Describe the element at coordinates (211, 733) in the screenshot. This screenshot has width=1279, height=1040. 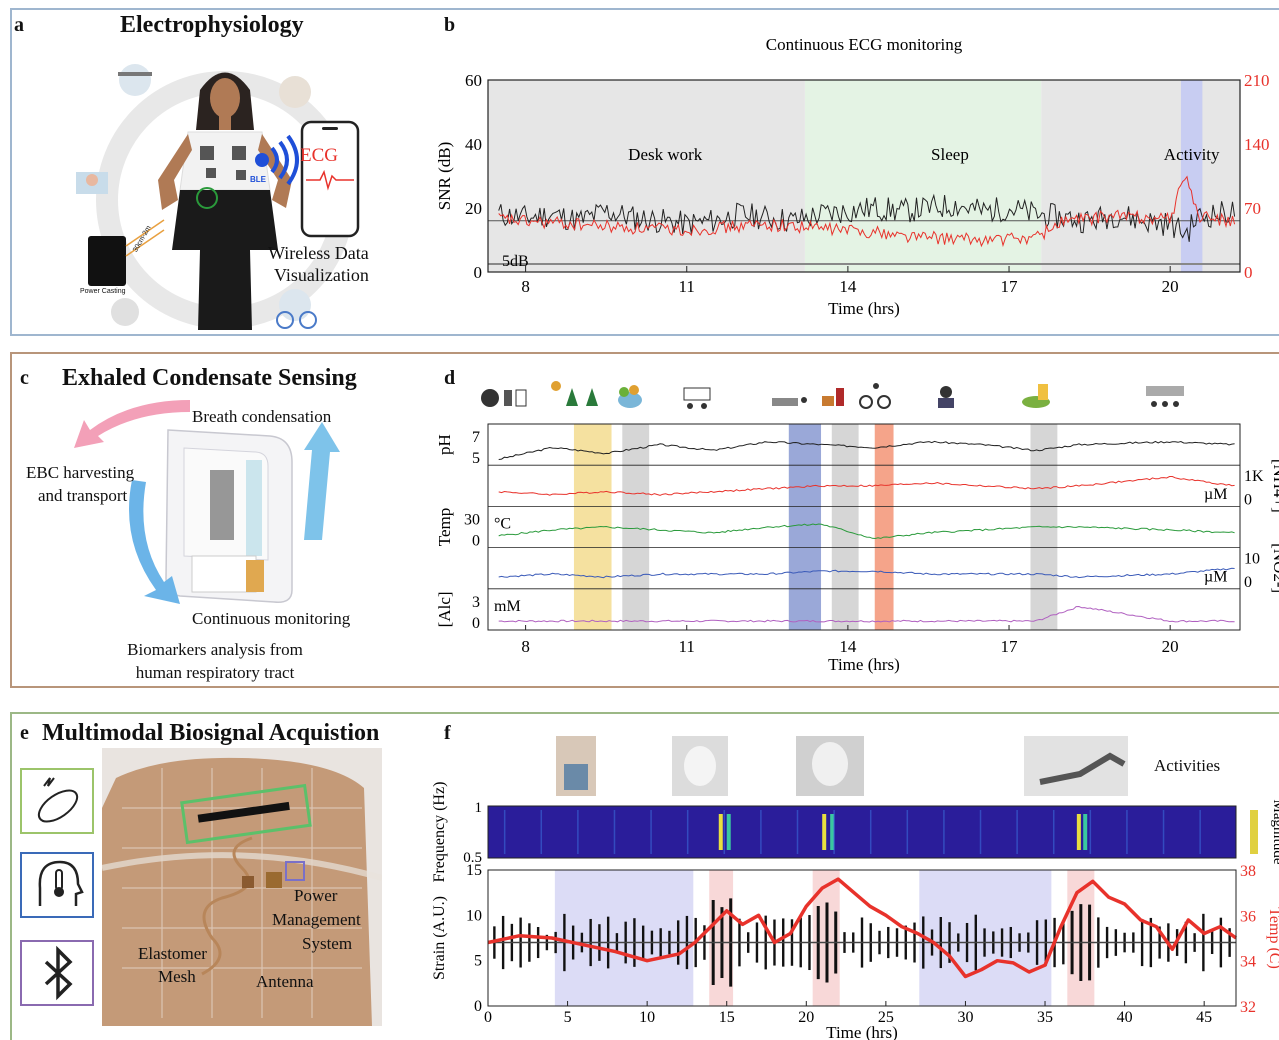
I see `panel-e-title: Multimodal Biosignal Acquistion` at that location.